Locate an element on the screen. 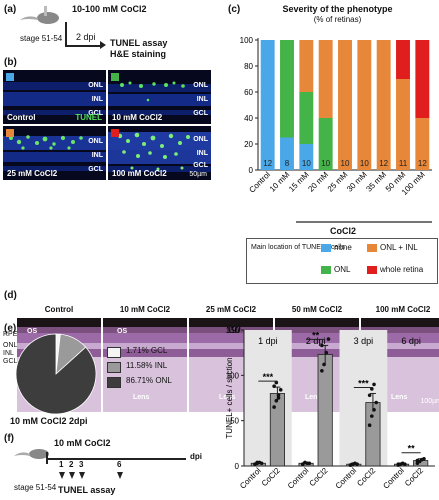 This screenshot has width=439, height=500. panel-a-assay-2: H&E staining is located at coordinates (138, 54).